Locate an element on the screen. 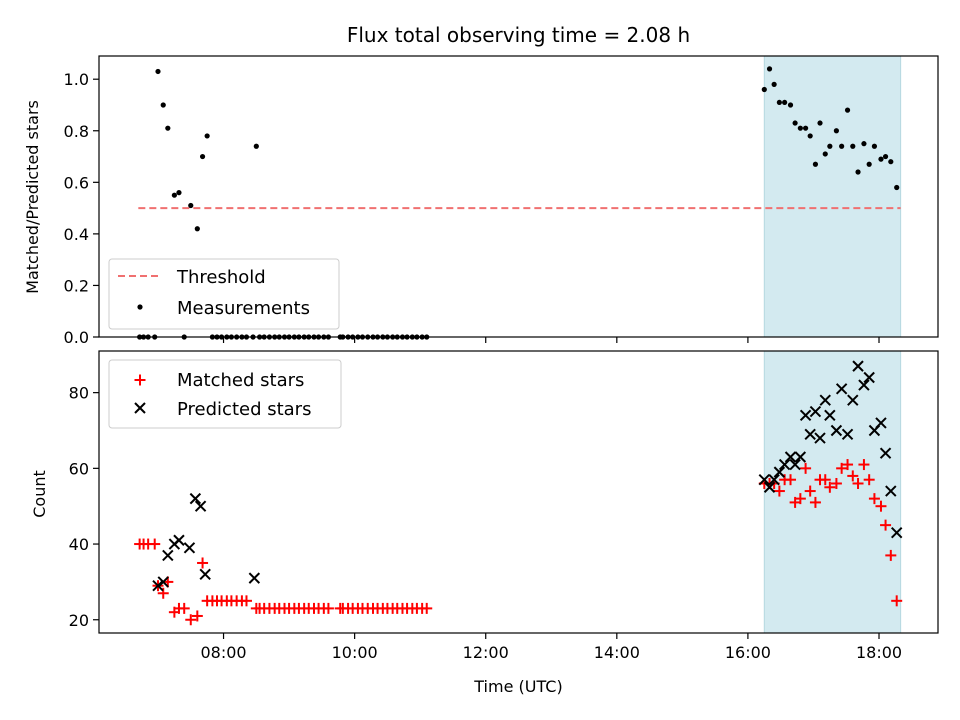 The height and width of the screenshot is (720, 960). y-tick-label: 0.0 is located at coordinates (76, 337).